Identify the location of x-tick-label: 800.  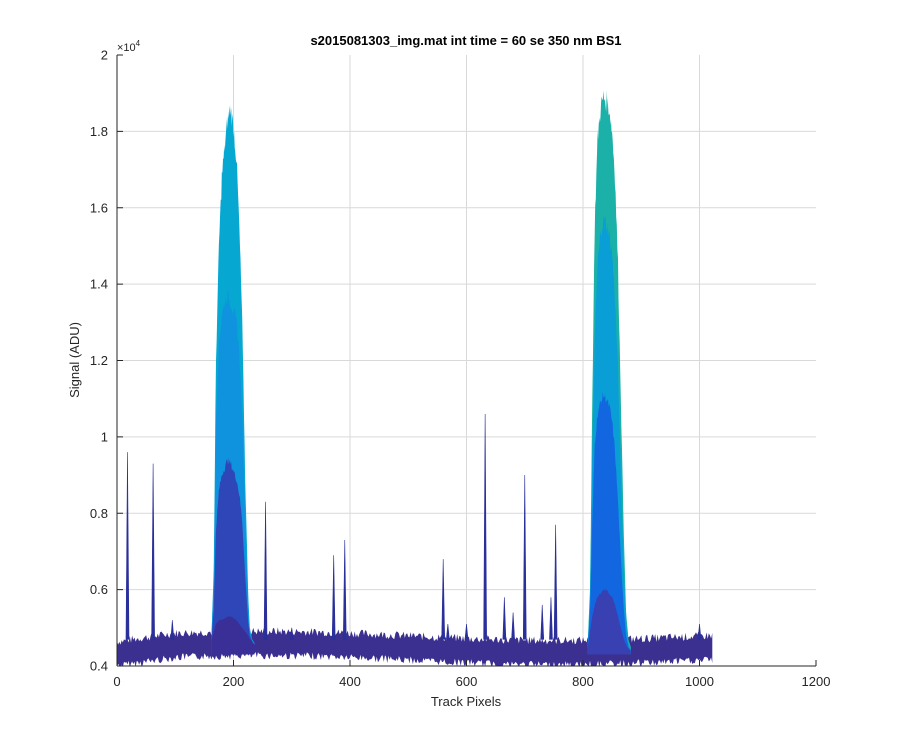
(583, 681).